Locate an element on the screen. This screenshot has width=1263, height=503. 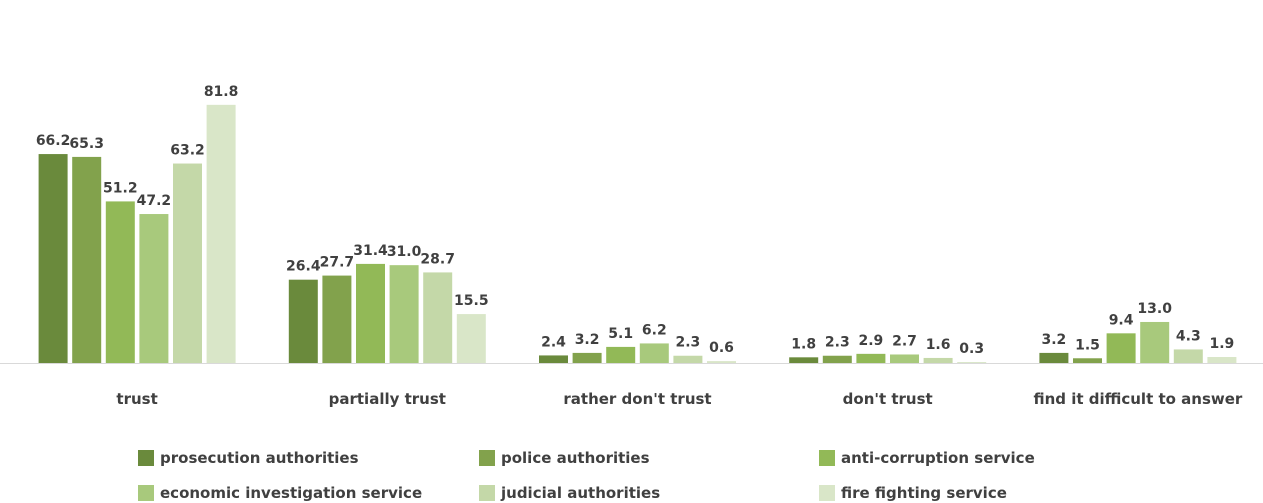
data-label: 81.8 is located at coordinates (221, 92).